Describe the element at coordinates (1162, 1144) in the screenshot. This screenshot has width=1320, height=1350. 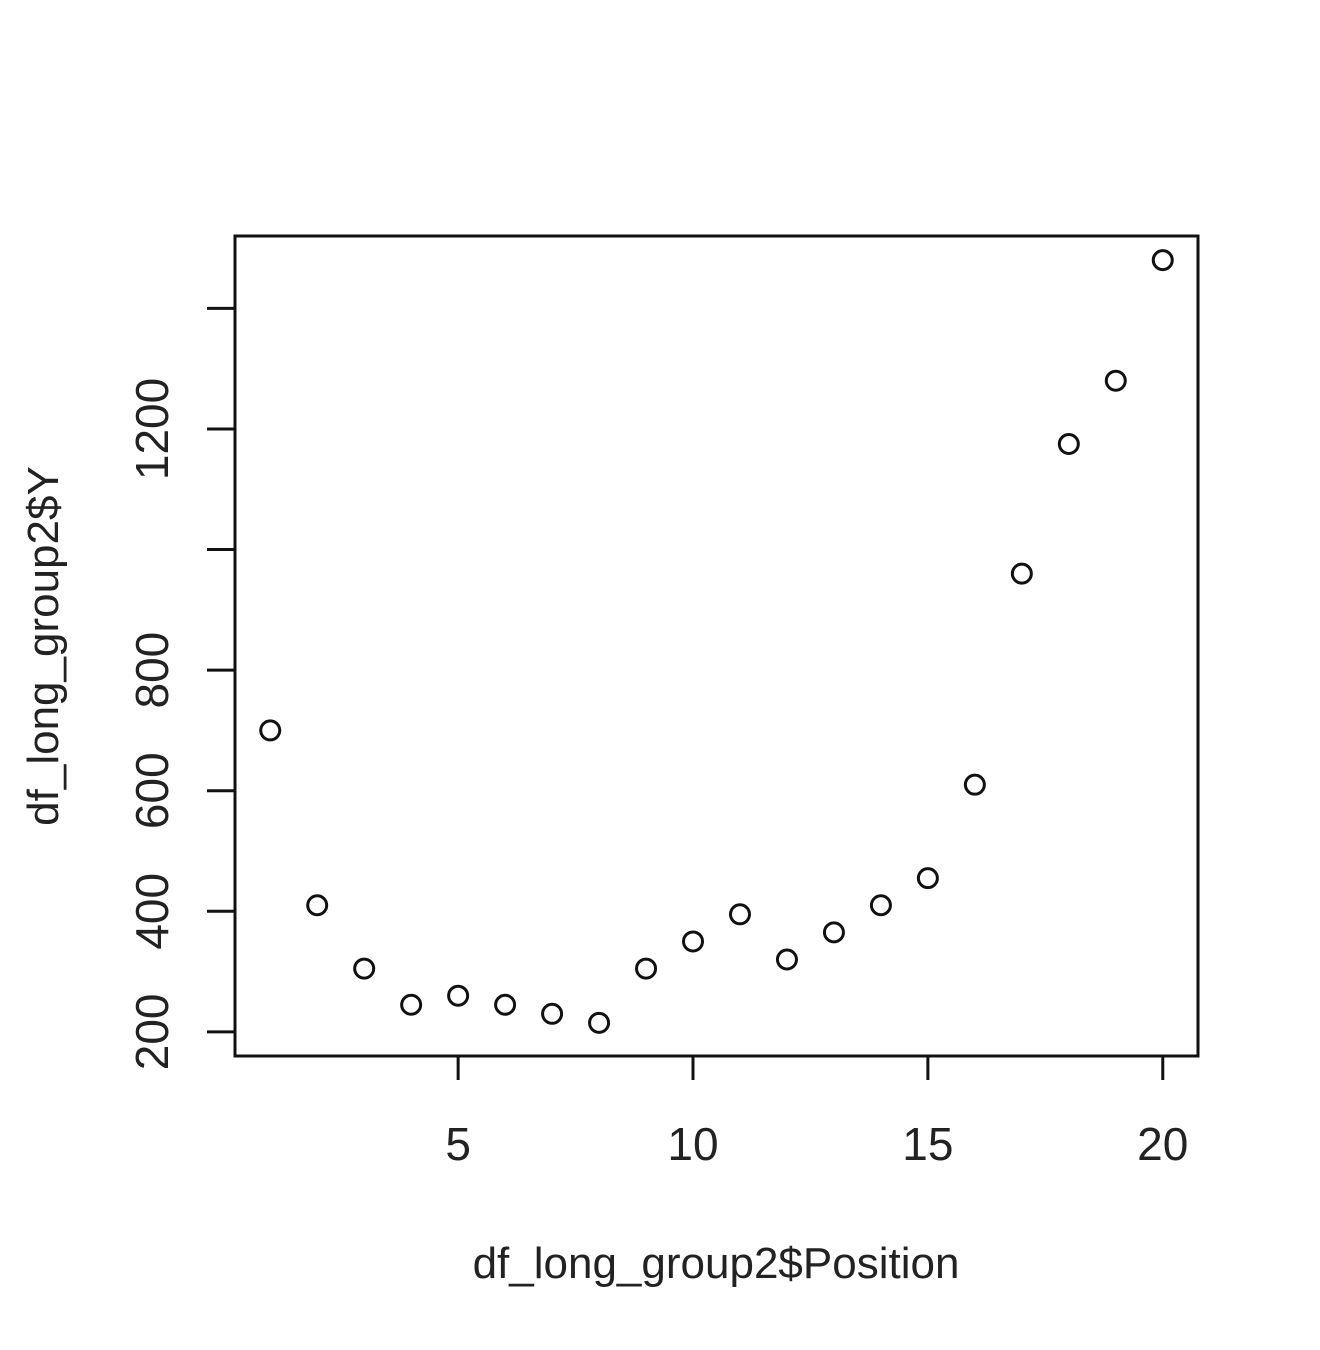
I see `x-tick-label: 20` at that location.